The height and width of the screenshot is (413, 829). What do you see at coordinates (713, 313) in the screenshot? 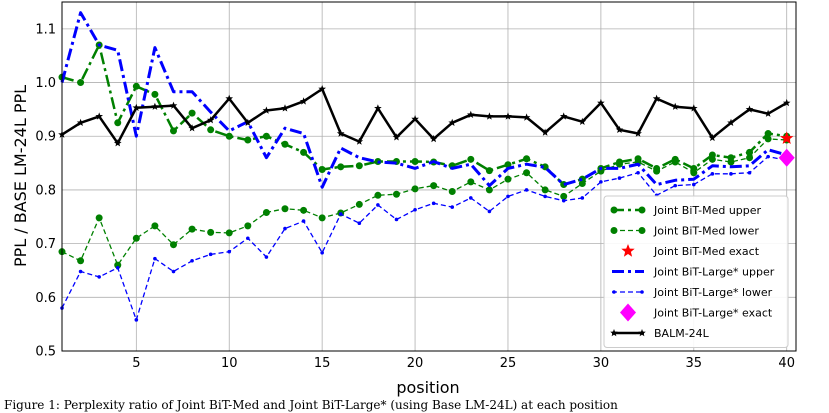
I see `legend-label: Joint BiT-Large* exact` at bounding box center [713, 313].